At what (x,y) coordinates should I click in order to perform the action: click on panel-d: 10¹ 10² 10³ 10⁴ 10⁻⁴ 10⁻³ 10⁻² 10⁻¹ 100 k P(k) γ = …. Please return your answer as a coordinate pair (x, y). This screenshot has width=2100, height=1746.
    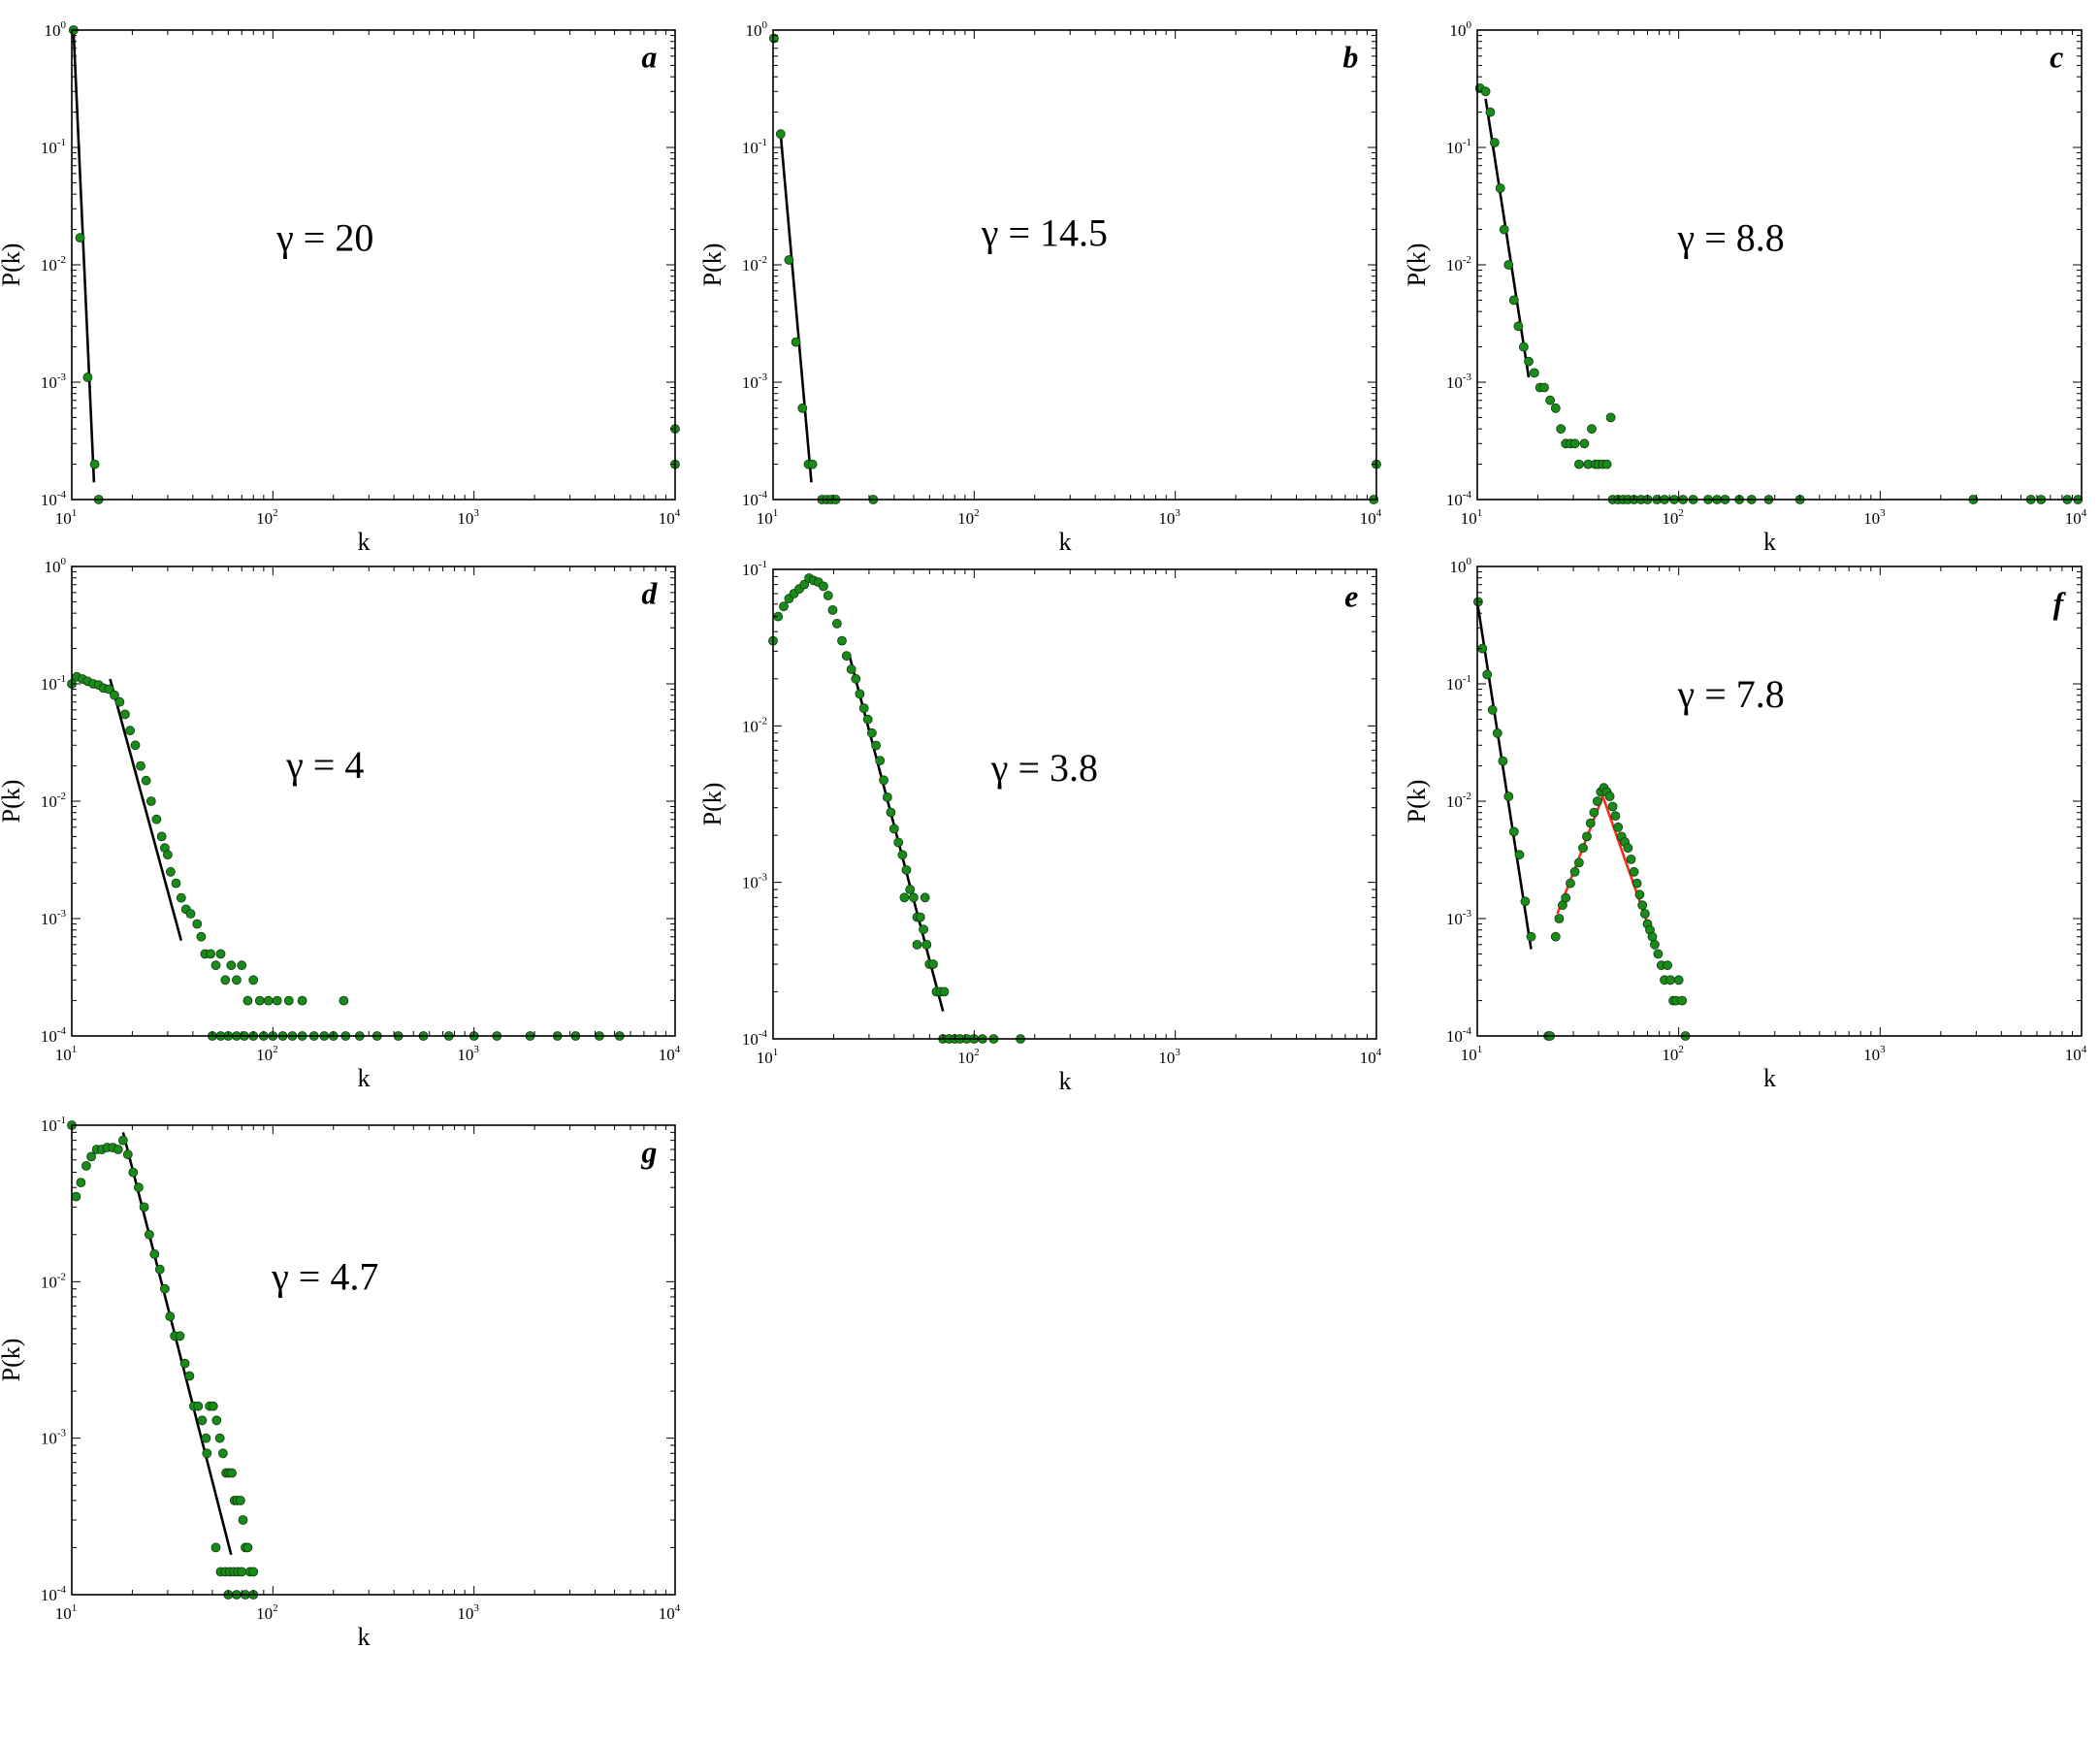
    Looking at the image, I should click on (340, 824).